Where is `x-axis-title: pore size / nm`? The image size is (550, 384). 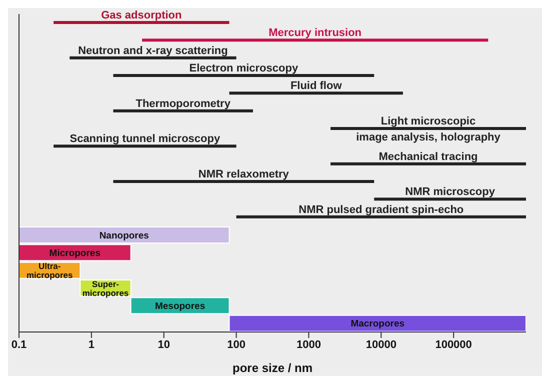
x-axis-title: pore size / nm is located at coordinates (272, 368).